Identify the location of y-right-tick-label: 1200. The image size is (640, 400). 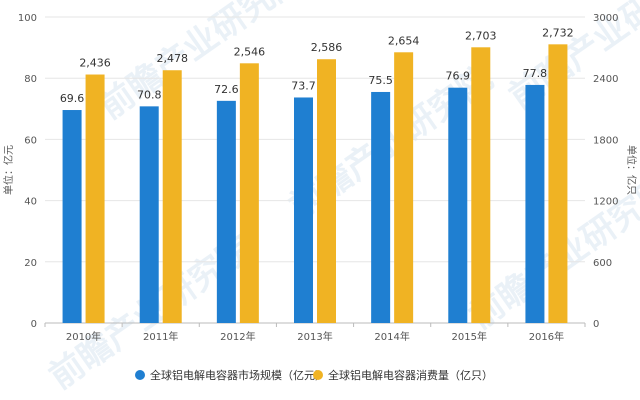
(605, 202).